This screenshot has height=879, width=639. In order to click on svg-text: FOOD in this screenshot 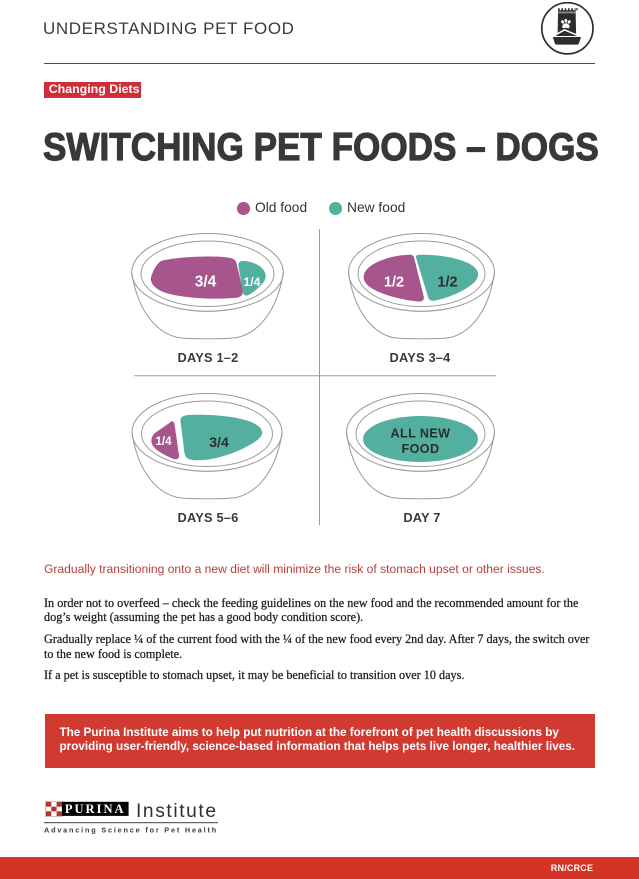, I will do `click(421, 449)`.